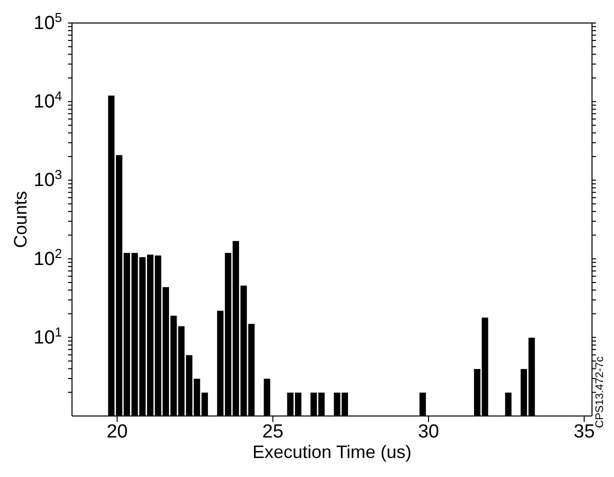 This screenshot has width=614, height=477. I want to click on figure-id-note: CPS13.472-7c, so click(600, 391).